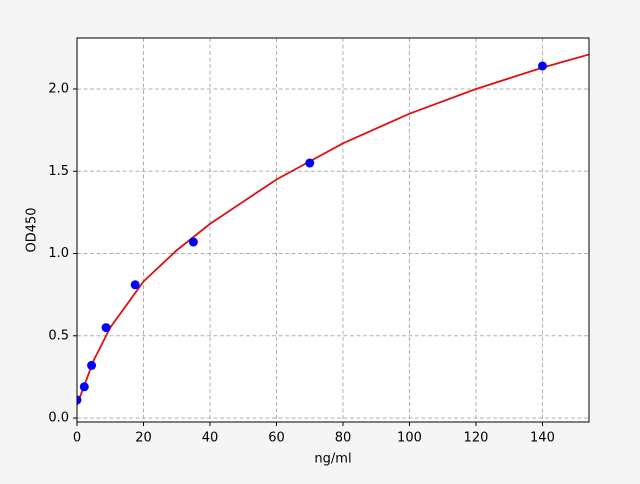 This screenshot has width=640, height=484. What do you see at coordinates (58, 335) in the screenshot?
I see `y-tick-label: 0.5` at bounding box center [58, 335].